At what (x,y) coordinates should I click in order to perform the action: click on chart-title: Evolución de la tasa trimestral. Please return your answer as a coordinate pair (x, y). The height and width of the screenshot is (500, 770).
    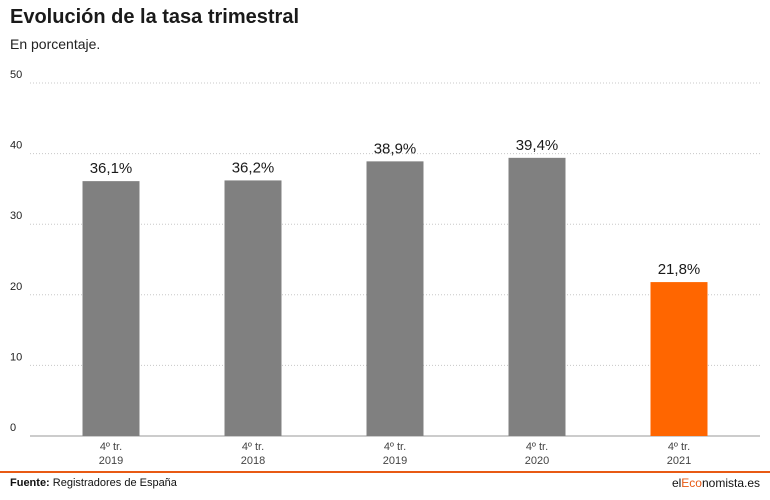
    Looking at the image, I should click on (154, 17).